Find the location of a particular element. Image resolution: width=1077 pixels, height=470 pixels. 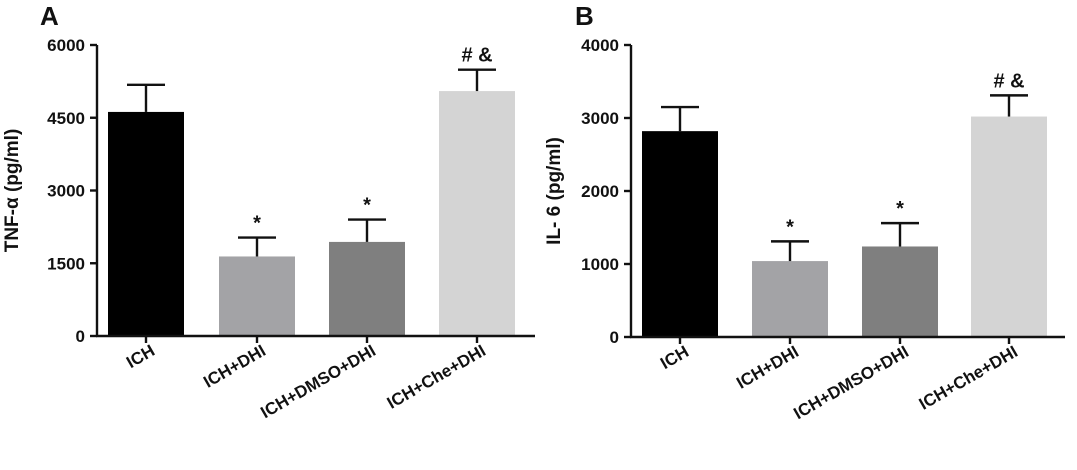

y-tick-label: 1000 is located at coordinates (600, 264).